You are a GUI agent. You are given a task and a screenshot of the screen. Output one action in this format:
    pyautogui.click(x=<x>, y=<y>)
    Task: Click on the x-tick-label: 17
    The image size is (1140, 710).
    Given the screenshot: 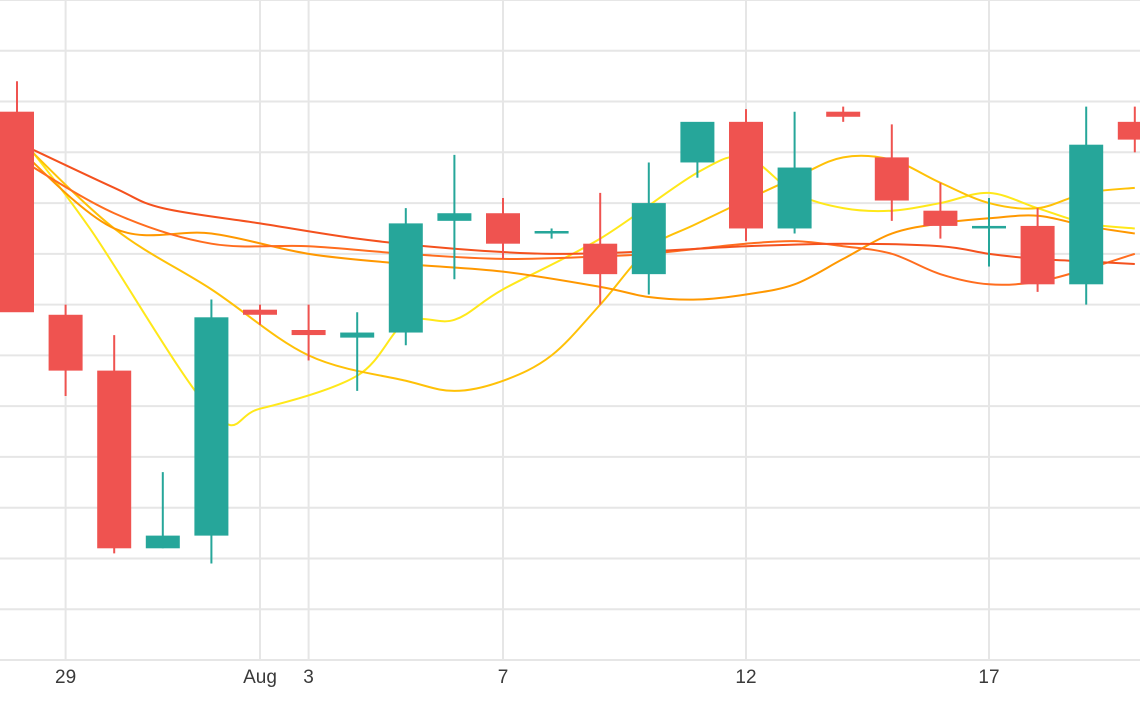 What is the action you would take?
    pyautogui.click(x=988, y=677)
    